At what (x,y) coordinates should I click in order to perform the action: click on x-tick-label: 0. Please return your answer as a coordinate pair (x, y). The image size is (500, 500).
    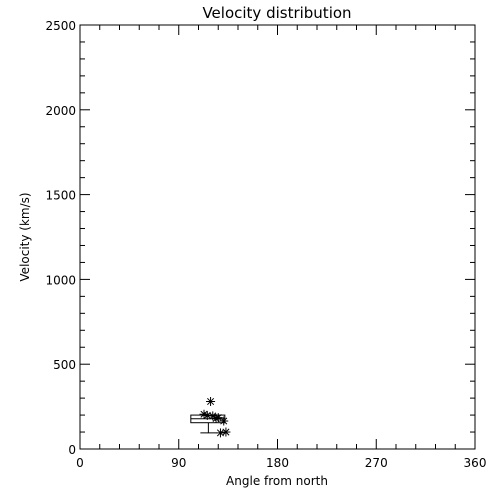
    Looking at the image, I should click on (80, 463).